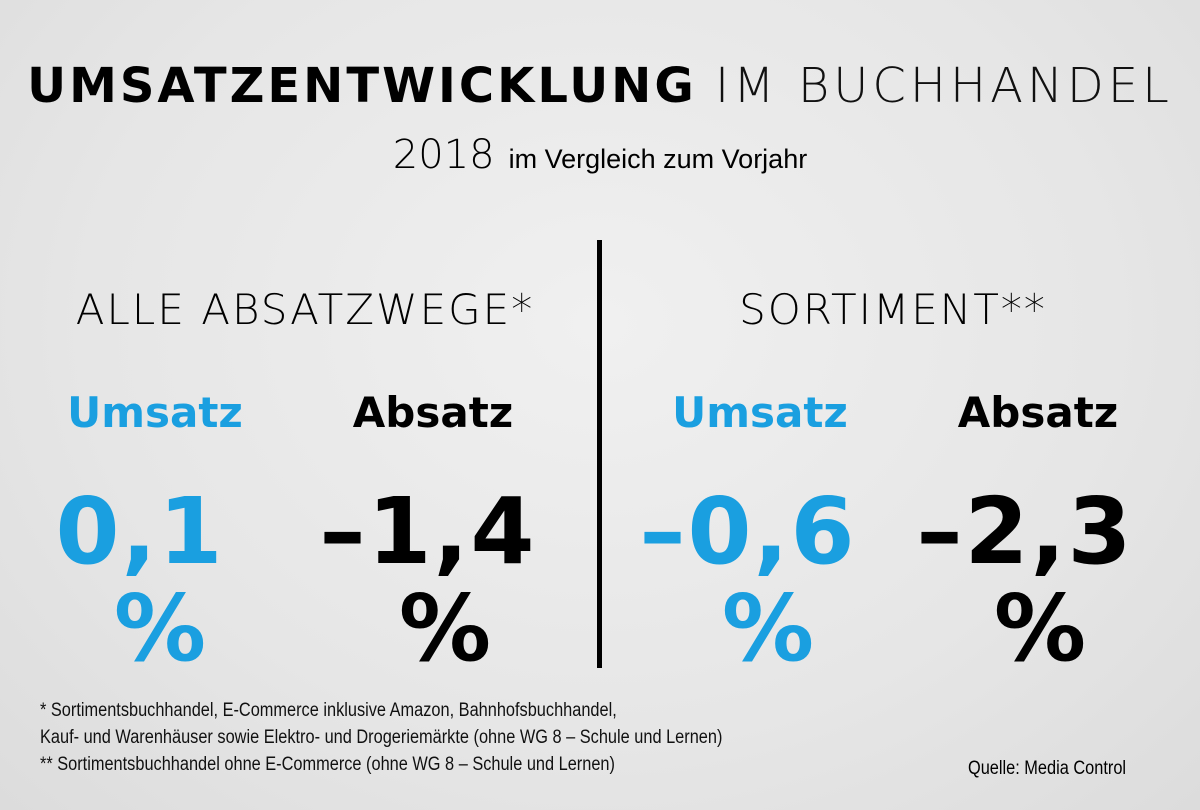 This screenshot has height=810, width=1200. What do you see at coordinates (443, 155) in the screenshot?
I see `subtitle-year: 2018` at bounding box center [443, 155].